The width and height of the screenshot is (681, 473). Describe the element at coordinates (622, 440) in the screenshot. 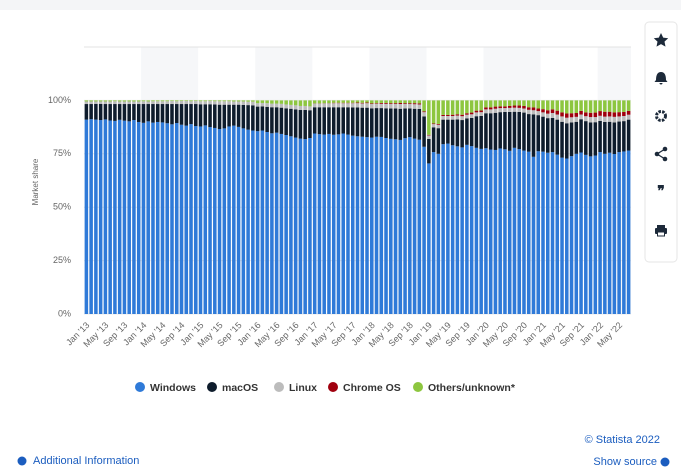

I see `copyright: © Statista 2022` at that location.